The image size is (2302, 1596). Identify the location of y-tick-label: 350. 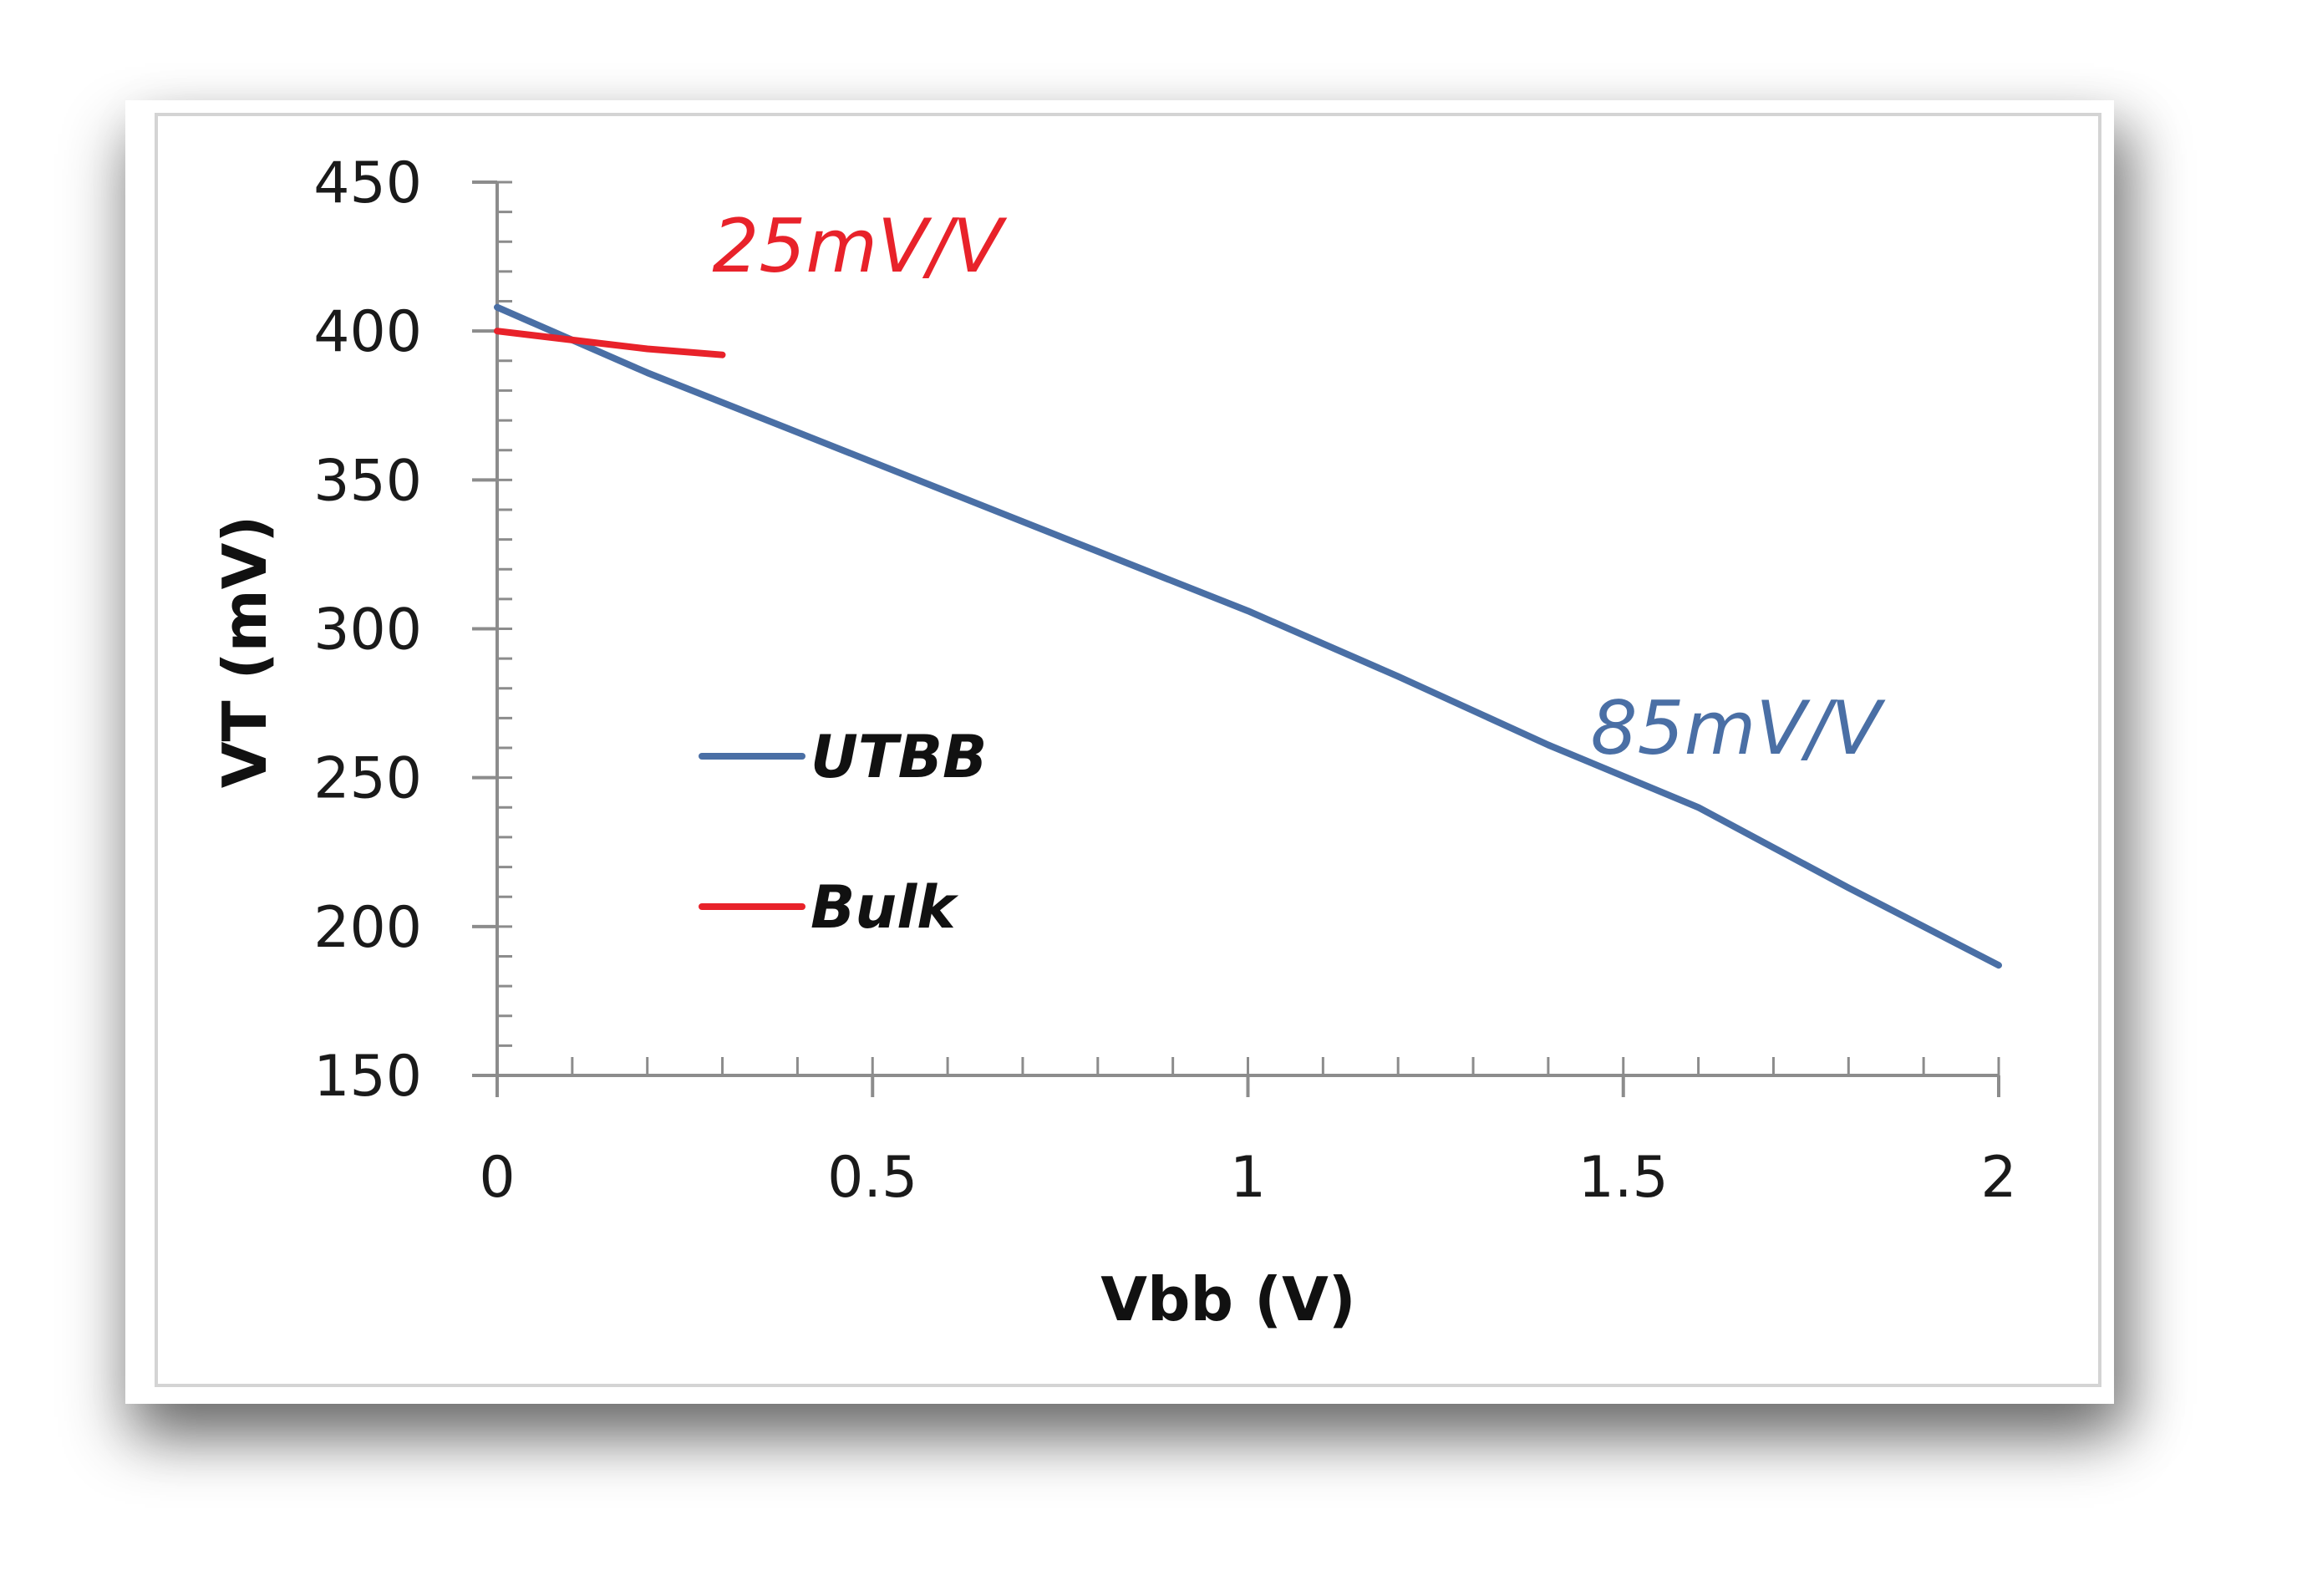
(367, 481).